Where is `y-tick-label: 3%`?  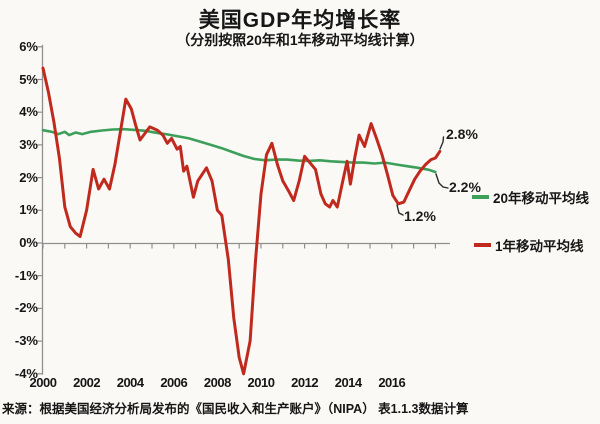
y-tick-label: 3% is located at coordinates (28, 144).